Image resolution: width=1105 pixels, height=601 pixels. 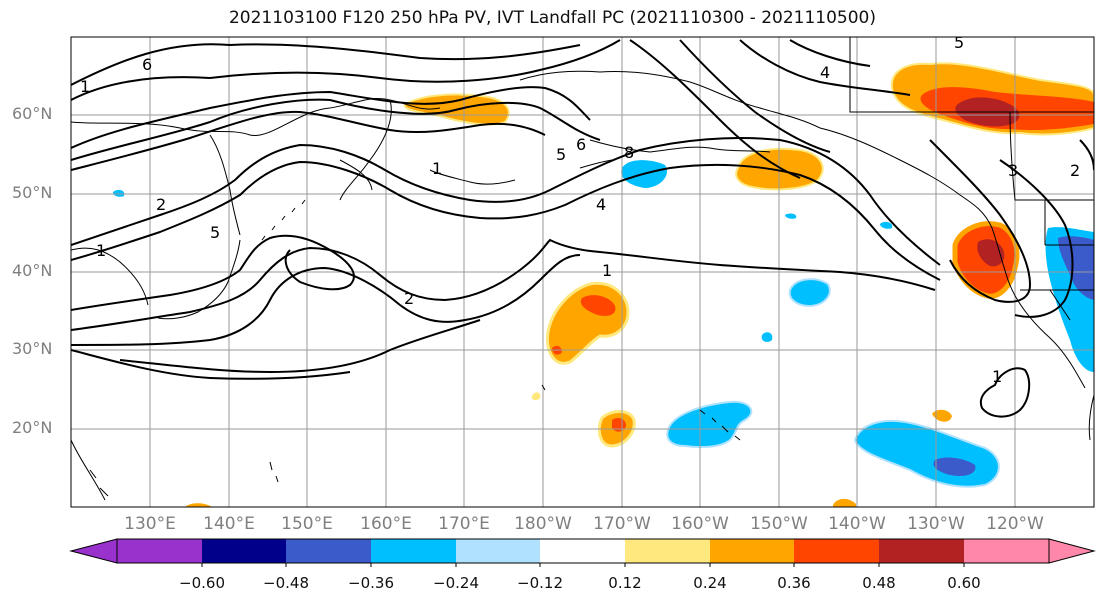 What do you see at coordinates (583, 565) in the screenshot?
I see `colorbar-ticks` at bounding box center [583, 565].